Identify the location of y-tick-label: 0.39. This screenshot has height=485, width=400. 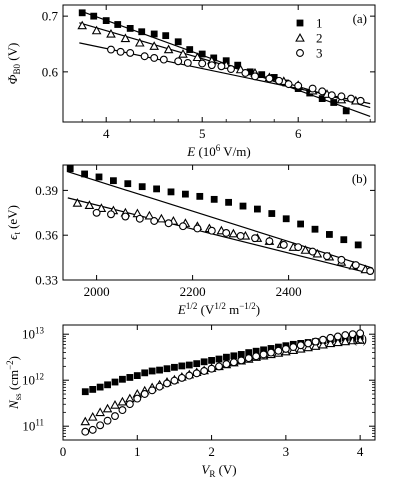
(46, 190).